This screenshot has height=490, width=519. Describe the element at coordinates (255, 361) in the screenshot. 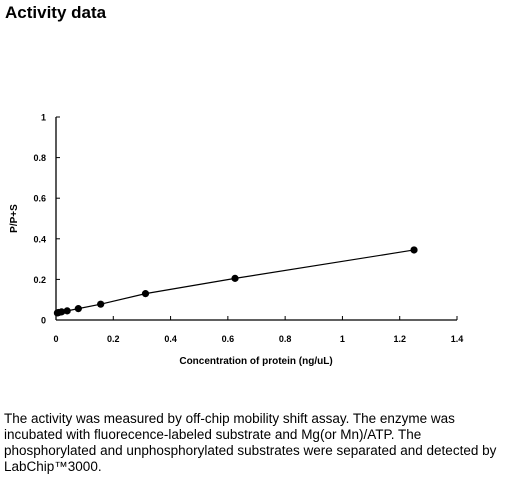

I see `x-axis-label: Concentration of protein (ng/uL)` at that location.